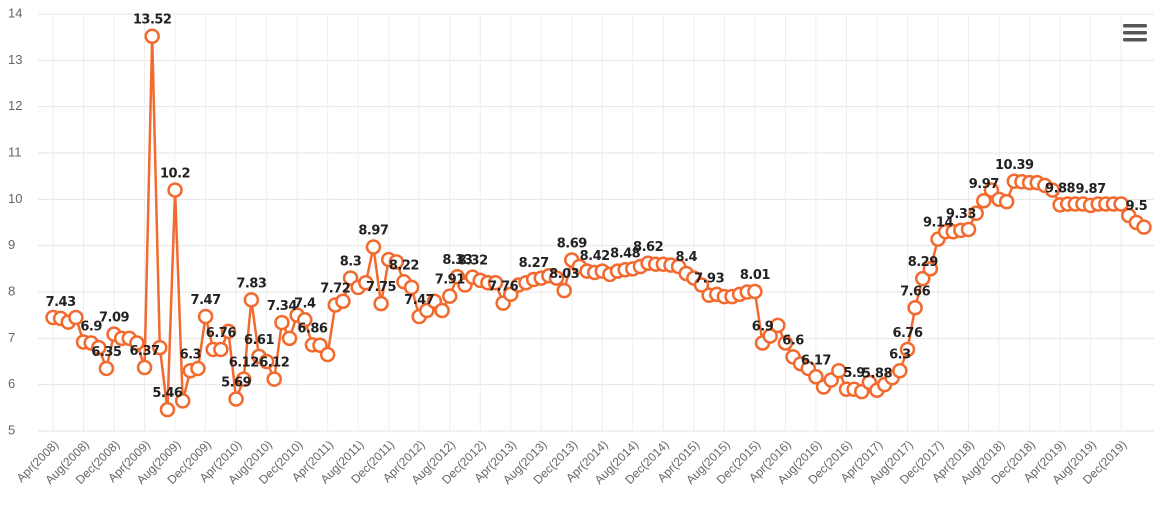  I want to click on y-tick-label: 13, so click(15, 59).